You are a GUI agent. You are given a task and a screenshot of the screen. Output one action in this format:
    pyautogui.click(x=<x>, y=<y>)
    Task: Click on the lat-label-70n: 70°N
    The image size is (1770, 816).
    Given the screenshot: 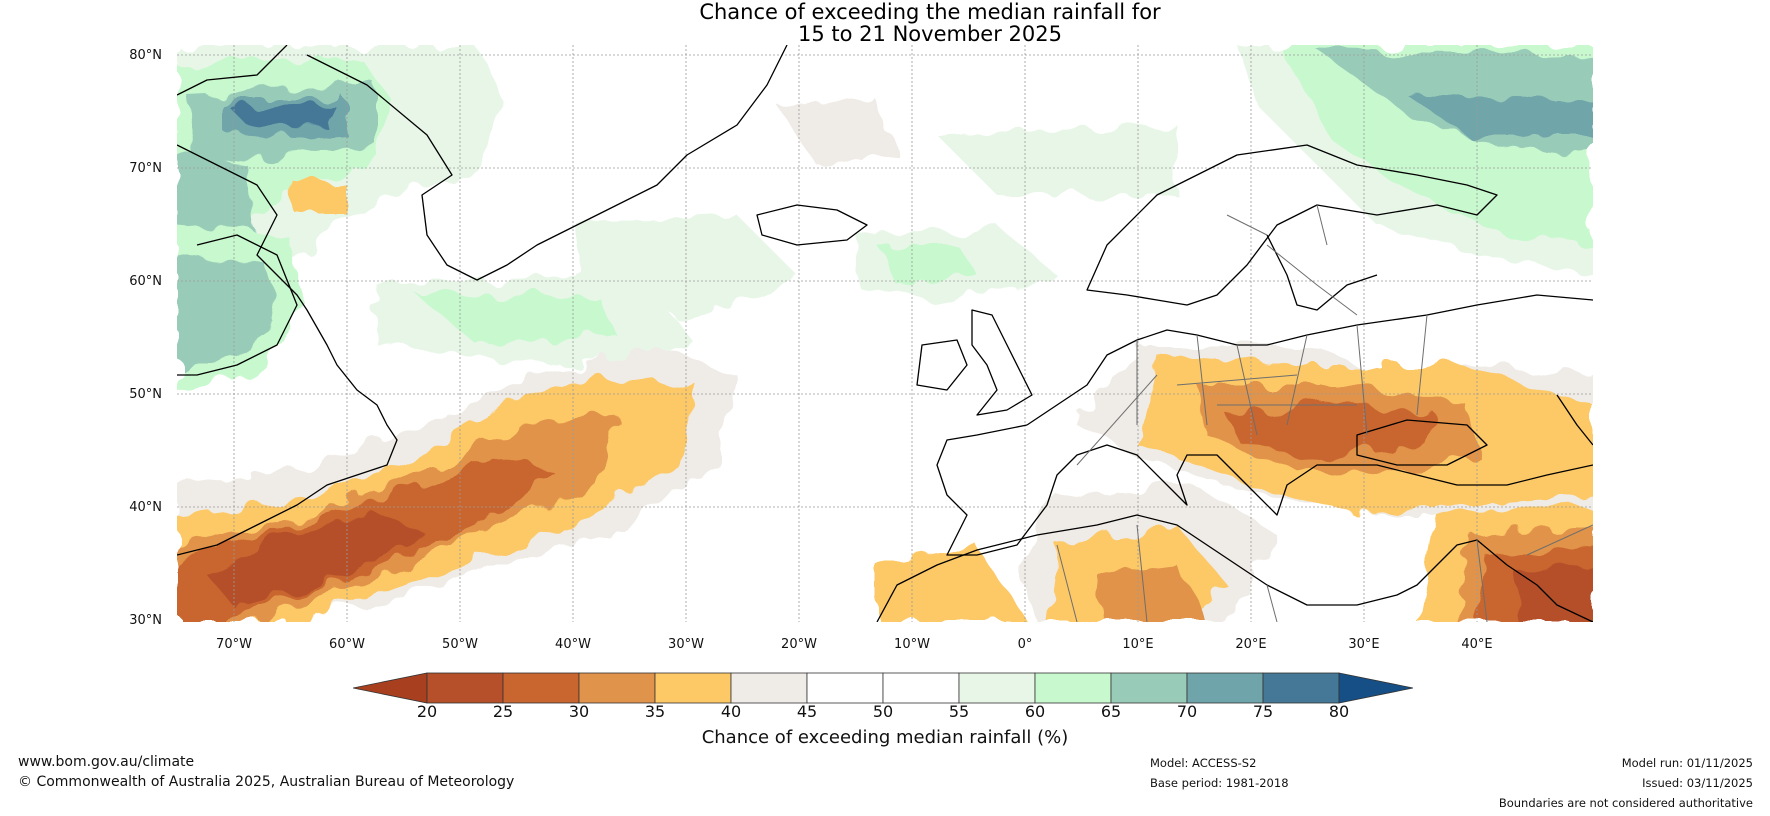 What is the action you would take?
    pyautogui.click(x=145, y=168)
    